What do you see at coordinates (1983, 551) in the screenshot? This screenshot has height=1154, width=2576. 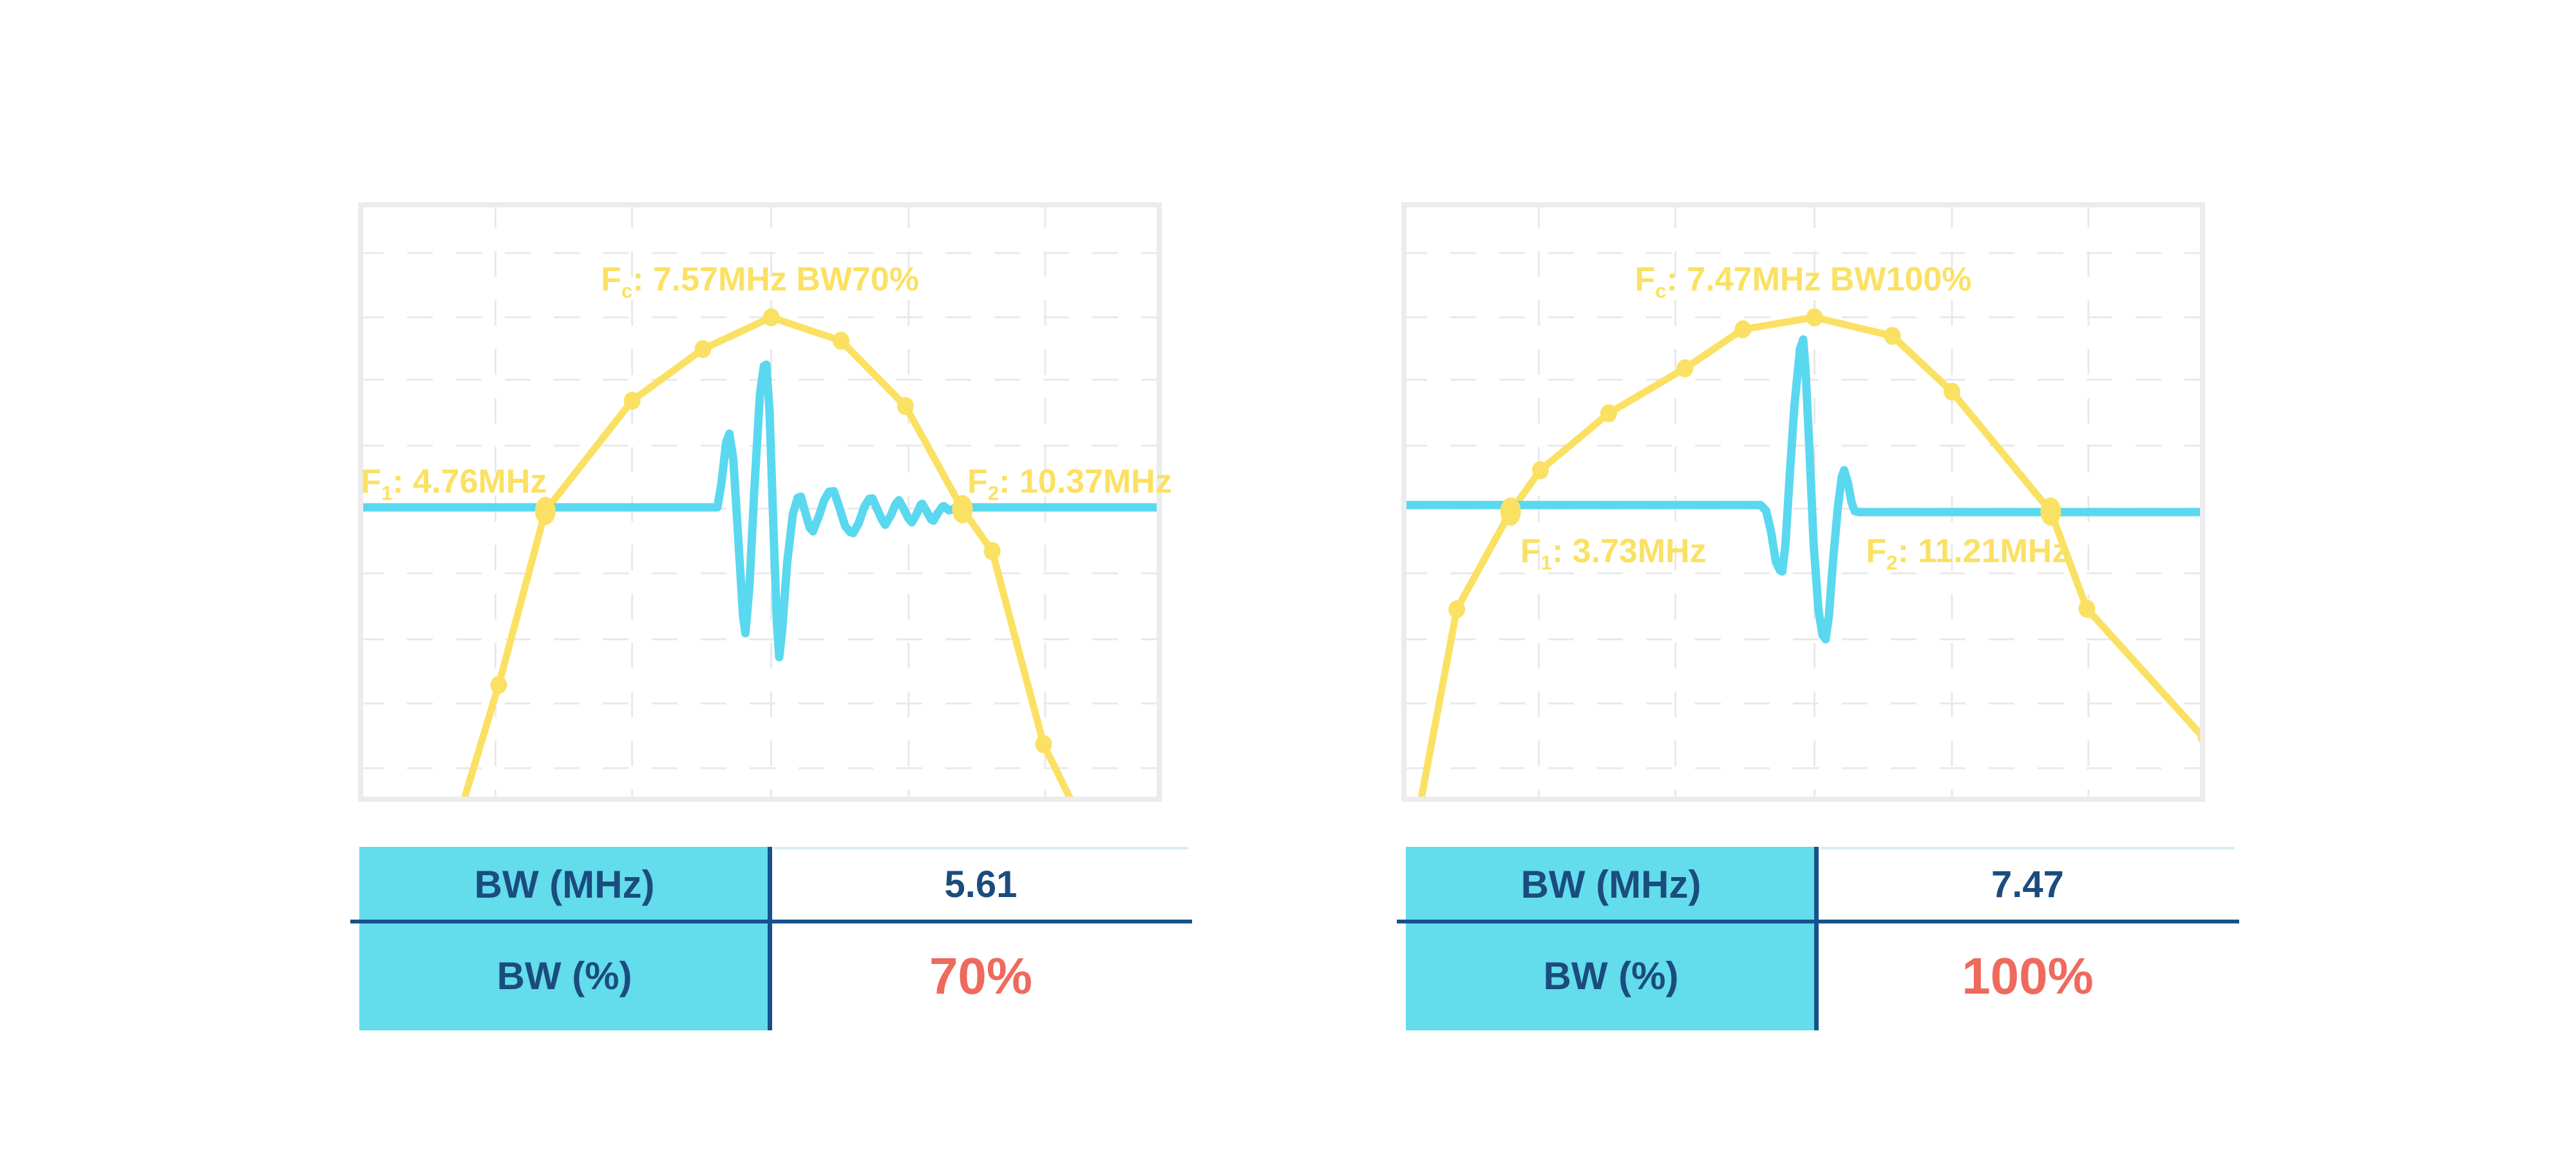 I see `f2-annotation-value: : 11.21MHz` at bounding box center [1983, 551].